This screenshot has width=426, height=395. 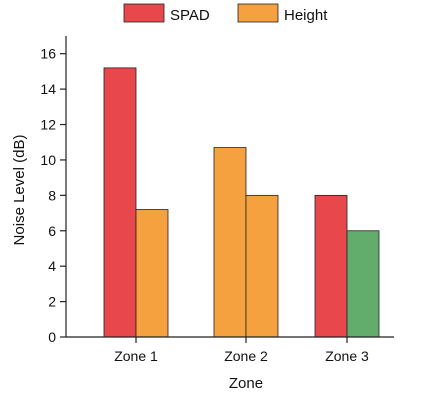 I want to click on y-tick-label: 6, so click(x=52, y=231).